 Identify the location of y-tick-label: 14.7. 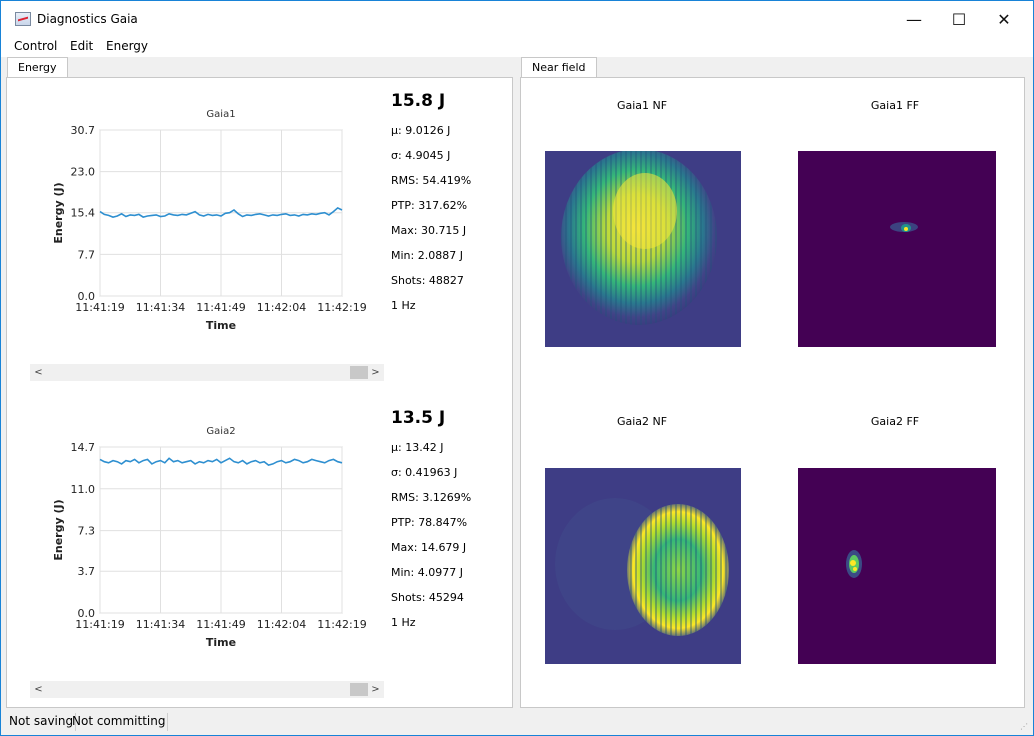
(83, 447).